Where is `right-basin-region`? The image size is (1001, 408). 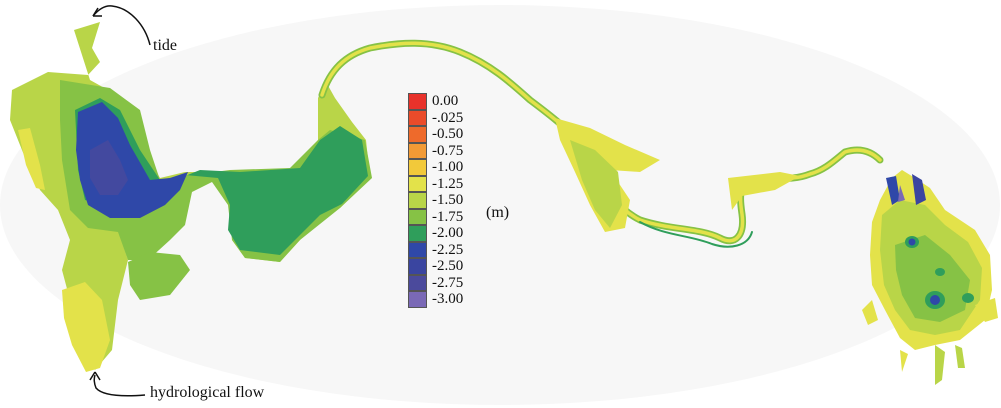
right-basin-region is located at coordinates (930, 277).